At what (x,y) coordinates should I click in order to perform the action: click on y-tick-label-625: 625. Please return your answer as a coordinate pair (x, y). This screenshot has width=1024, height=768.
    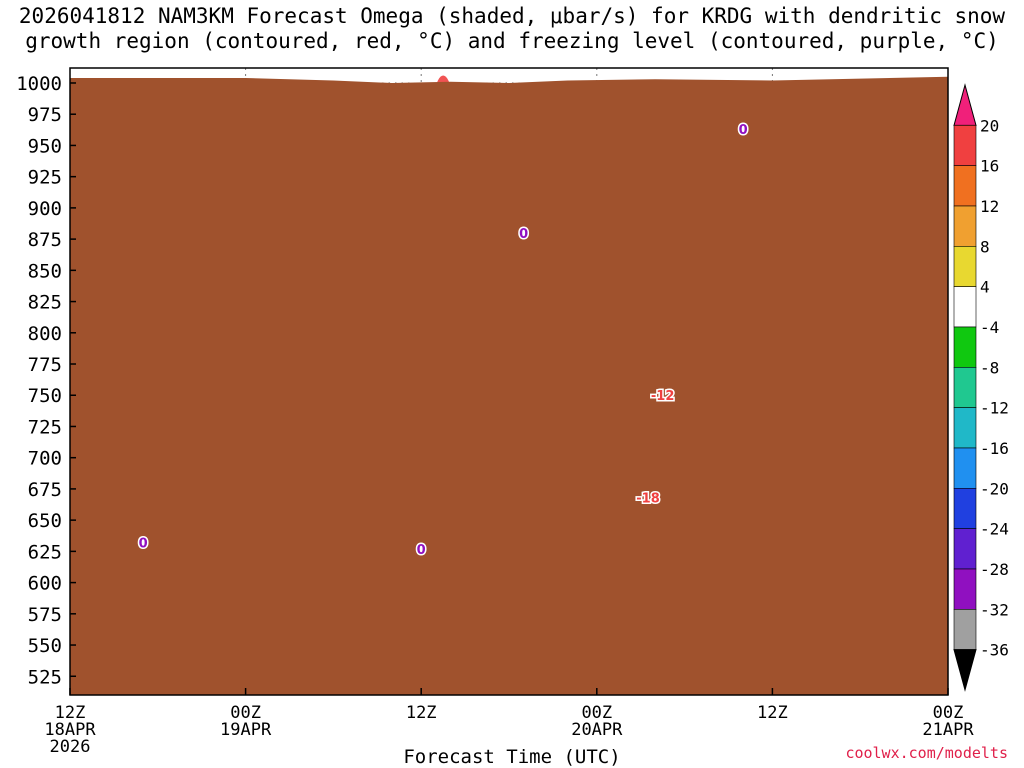
    Looking at the image, I should click on (45, 552).